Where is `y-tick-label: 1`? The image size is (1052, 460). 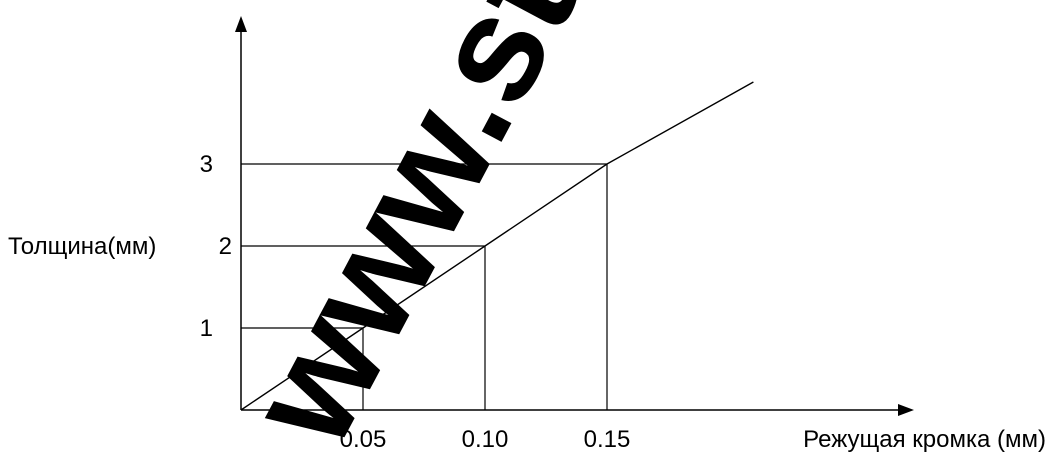 y-tick-label: 1 is located at coordinates (206, 328).